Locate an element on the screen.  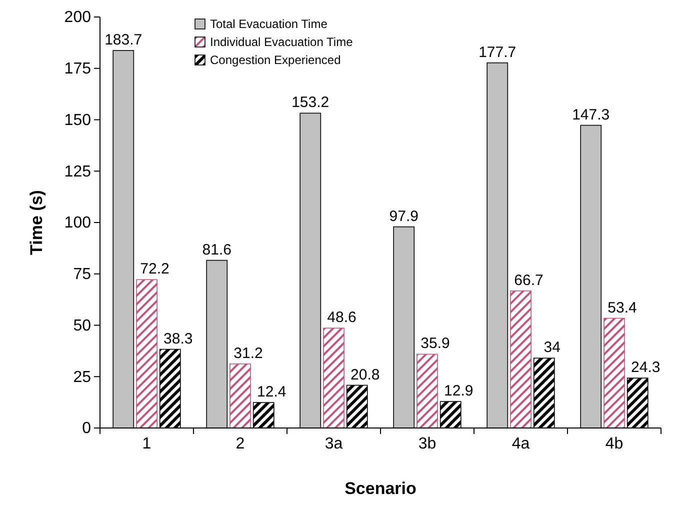
x-tick-label: 1 is located at coordinates (147, 444).